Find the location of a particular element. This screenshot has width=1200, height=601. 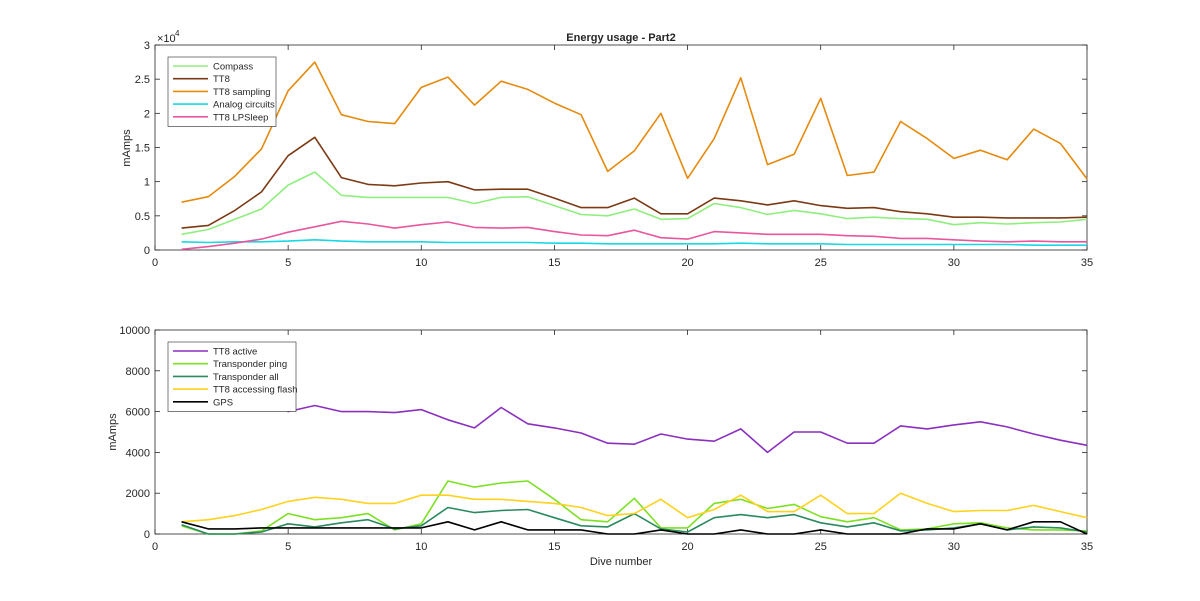

top-chart-exponent: ×10 4 is located at coordinates (168, 37).